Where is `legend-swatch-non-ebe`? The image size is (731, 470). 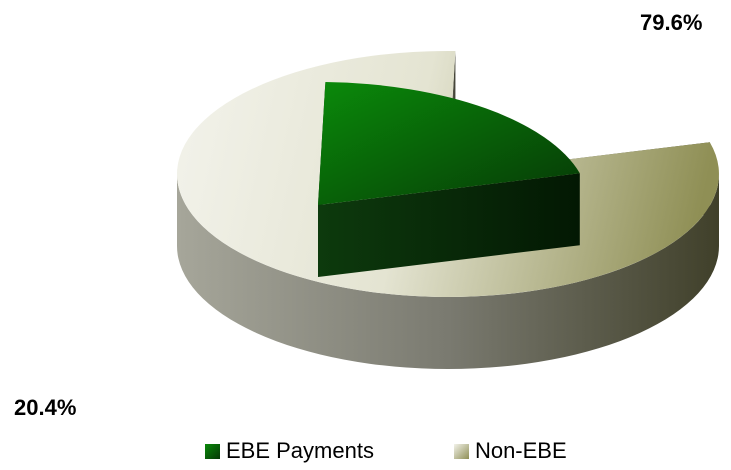
legend-swatch-non-ebe is located at coordinates (461, 451).